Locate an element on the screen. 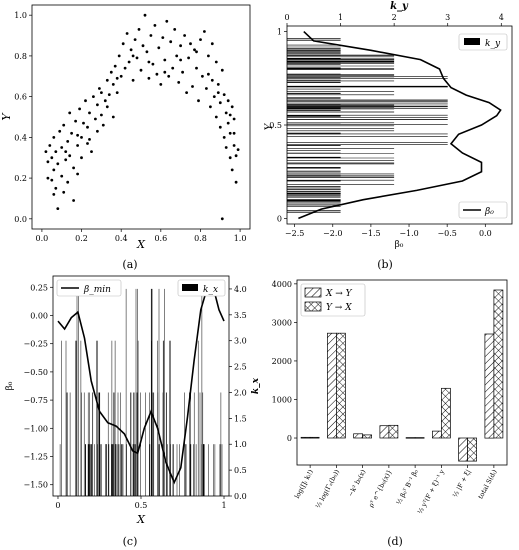  x-tick-label: −2.5 is located at coordinates (294, 233).